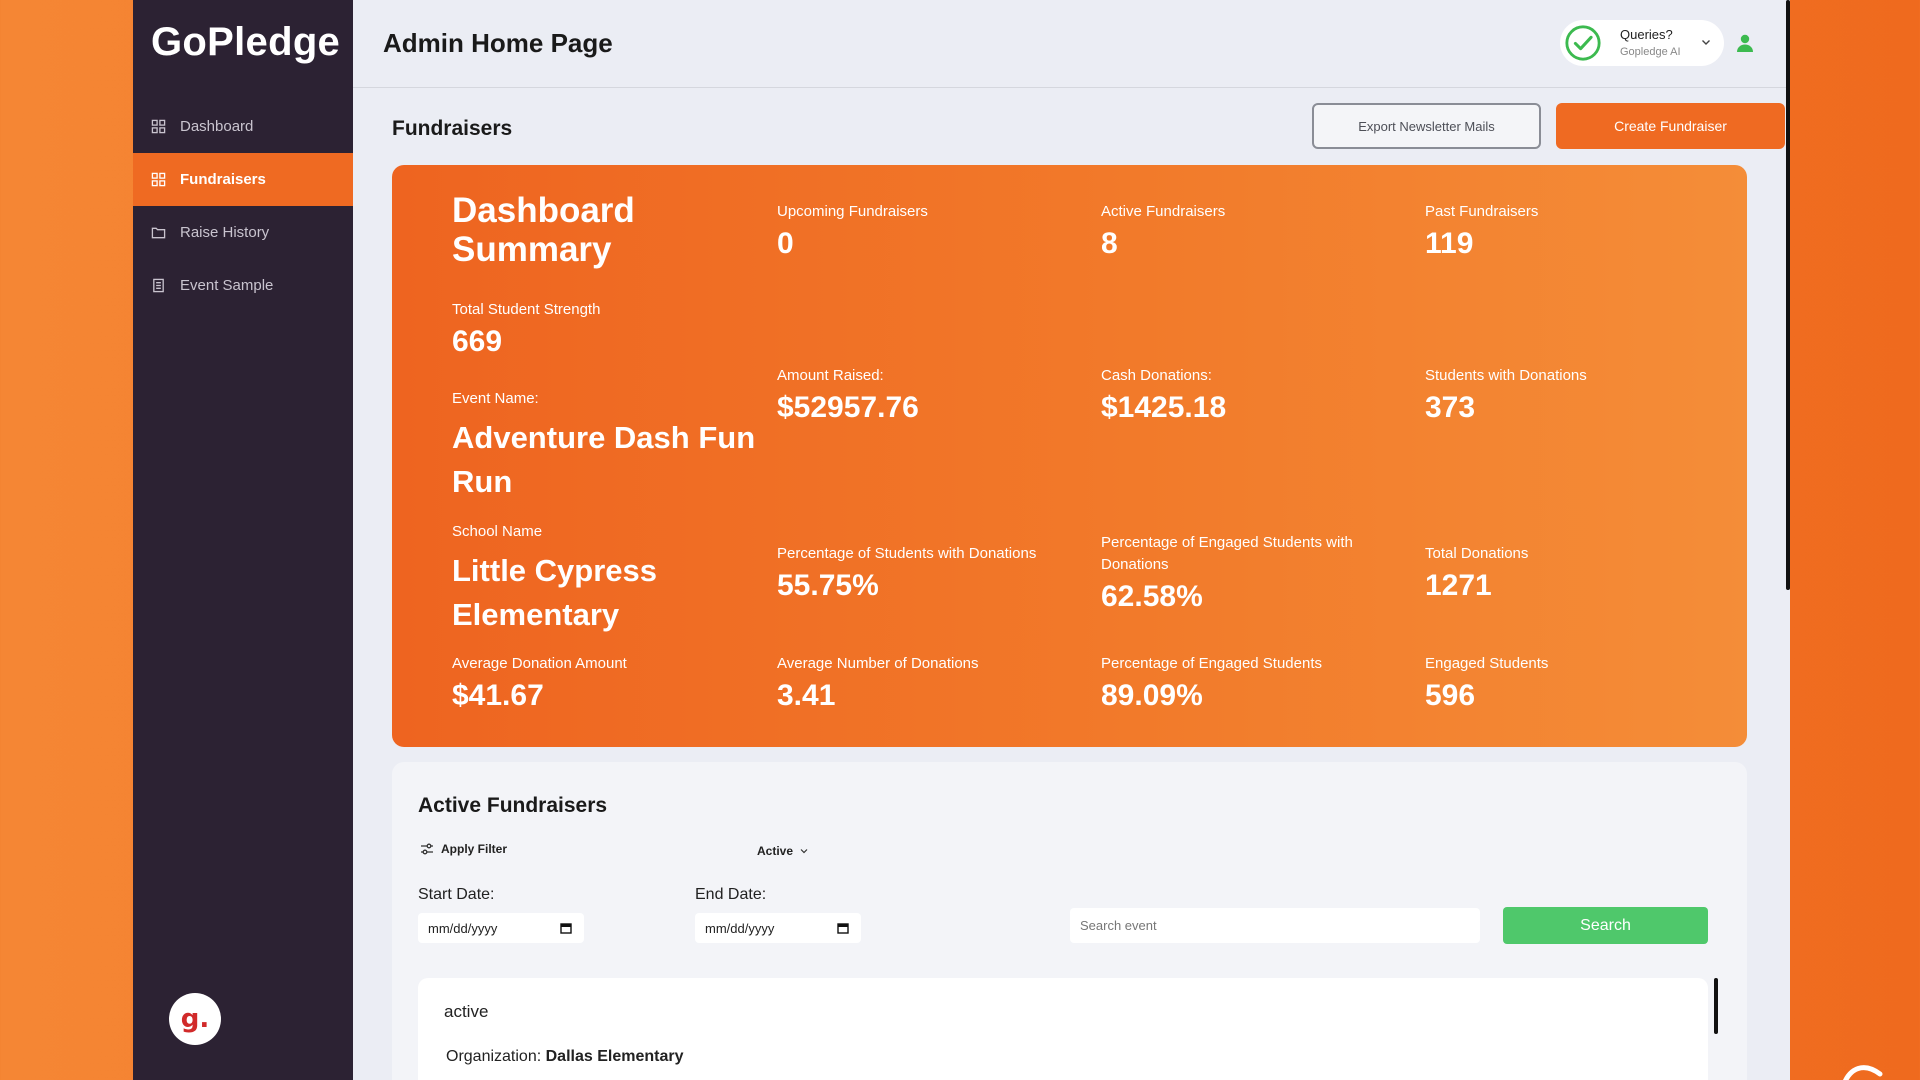 This screenshot has width=1920, height=1080. I want to click on metric-label: Total Donations, so click(1477, 553).